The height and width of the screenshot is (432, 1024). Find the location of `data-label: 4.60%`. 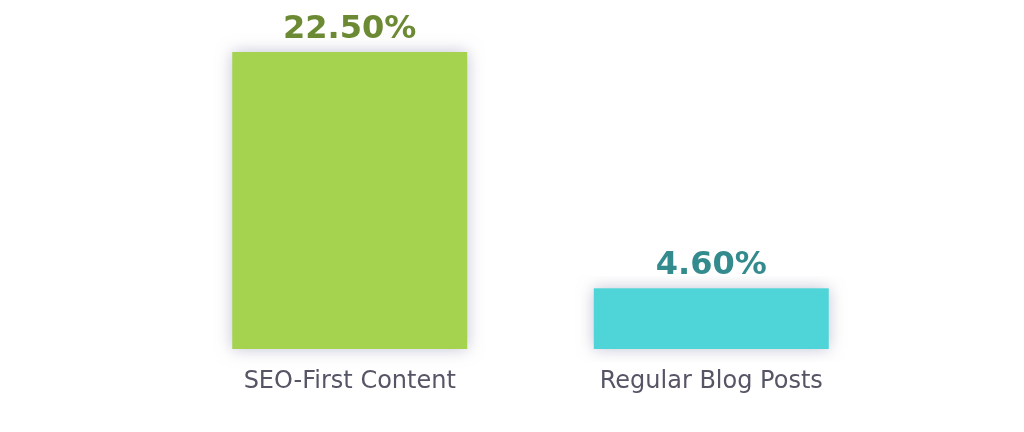

data-label: 4.60% is located at coordinates (711, 263).